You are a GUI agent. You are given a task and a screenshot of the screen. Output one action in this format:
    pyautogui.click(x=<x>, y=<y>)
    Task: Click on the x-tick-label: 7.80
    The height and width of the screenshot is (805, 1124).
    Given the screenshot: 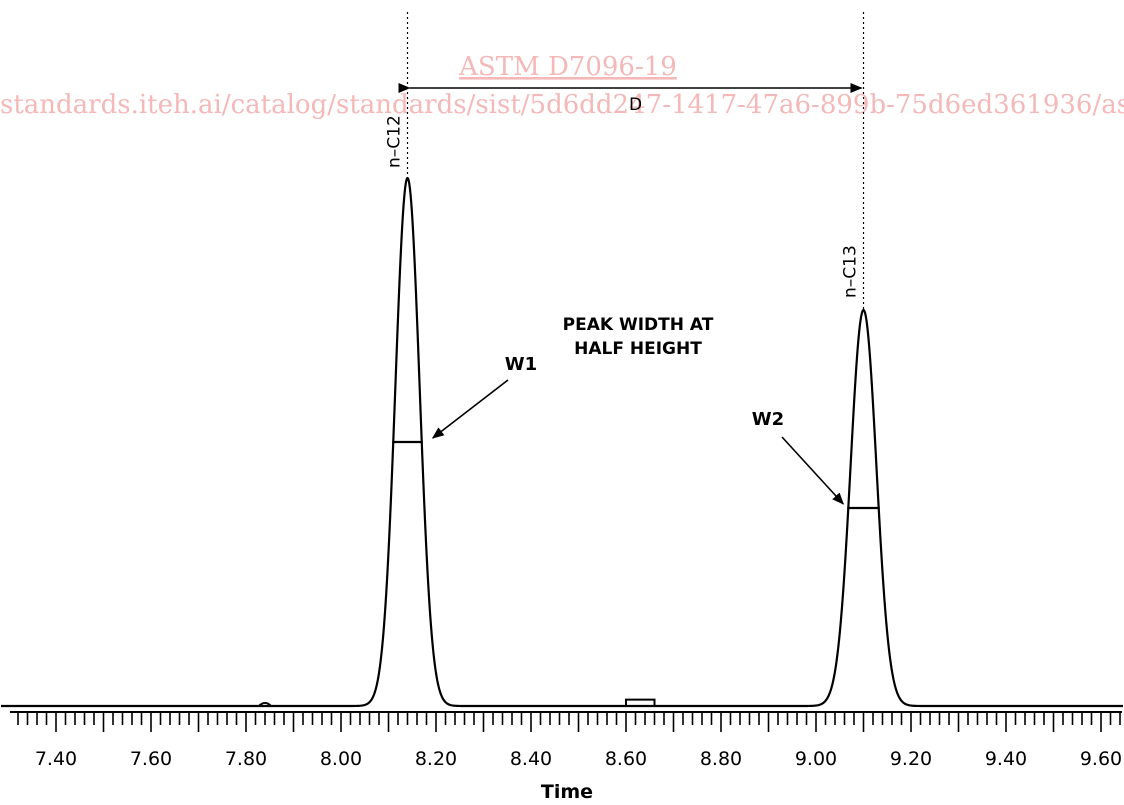 What is the action you would take?
    pyautogui.click(x=246, y=759)
    